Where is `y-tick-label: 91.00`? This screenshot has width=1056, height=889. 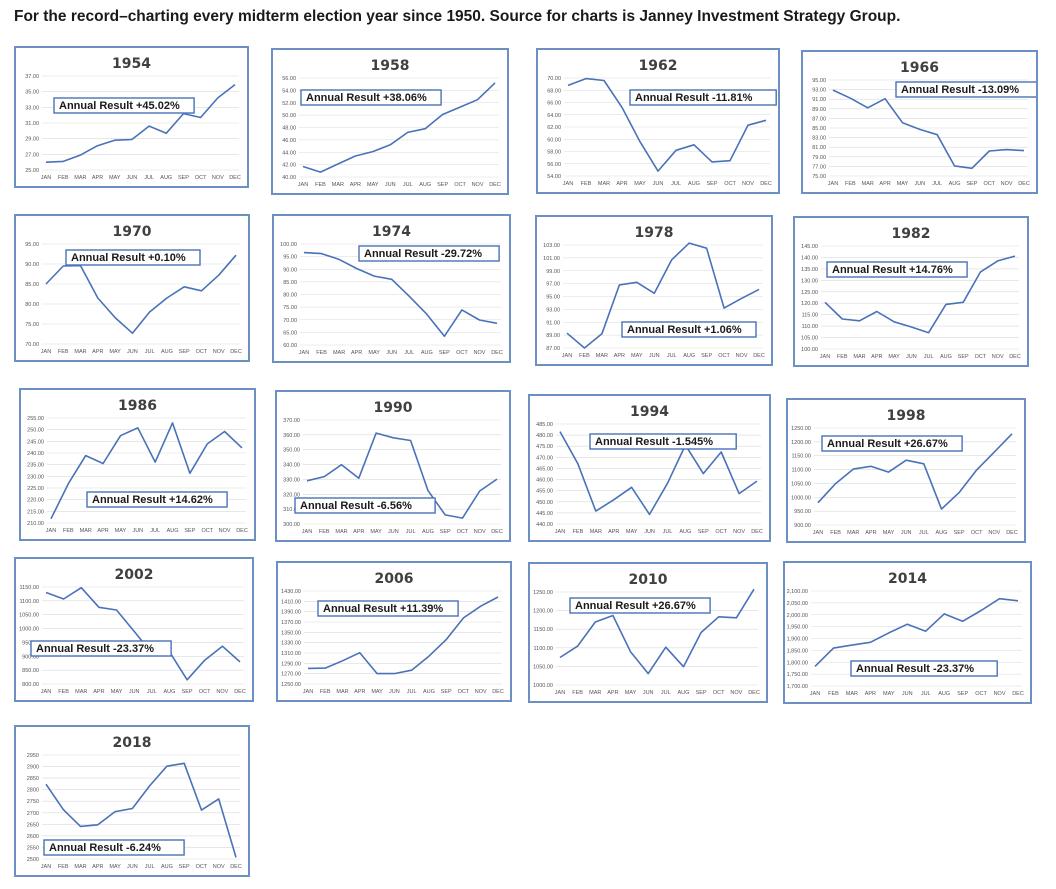
y-tick-label: 91.00 is located at coordinates (819, 100).